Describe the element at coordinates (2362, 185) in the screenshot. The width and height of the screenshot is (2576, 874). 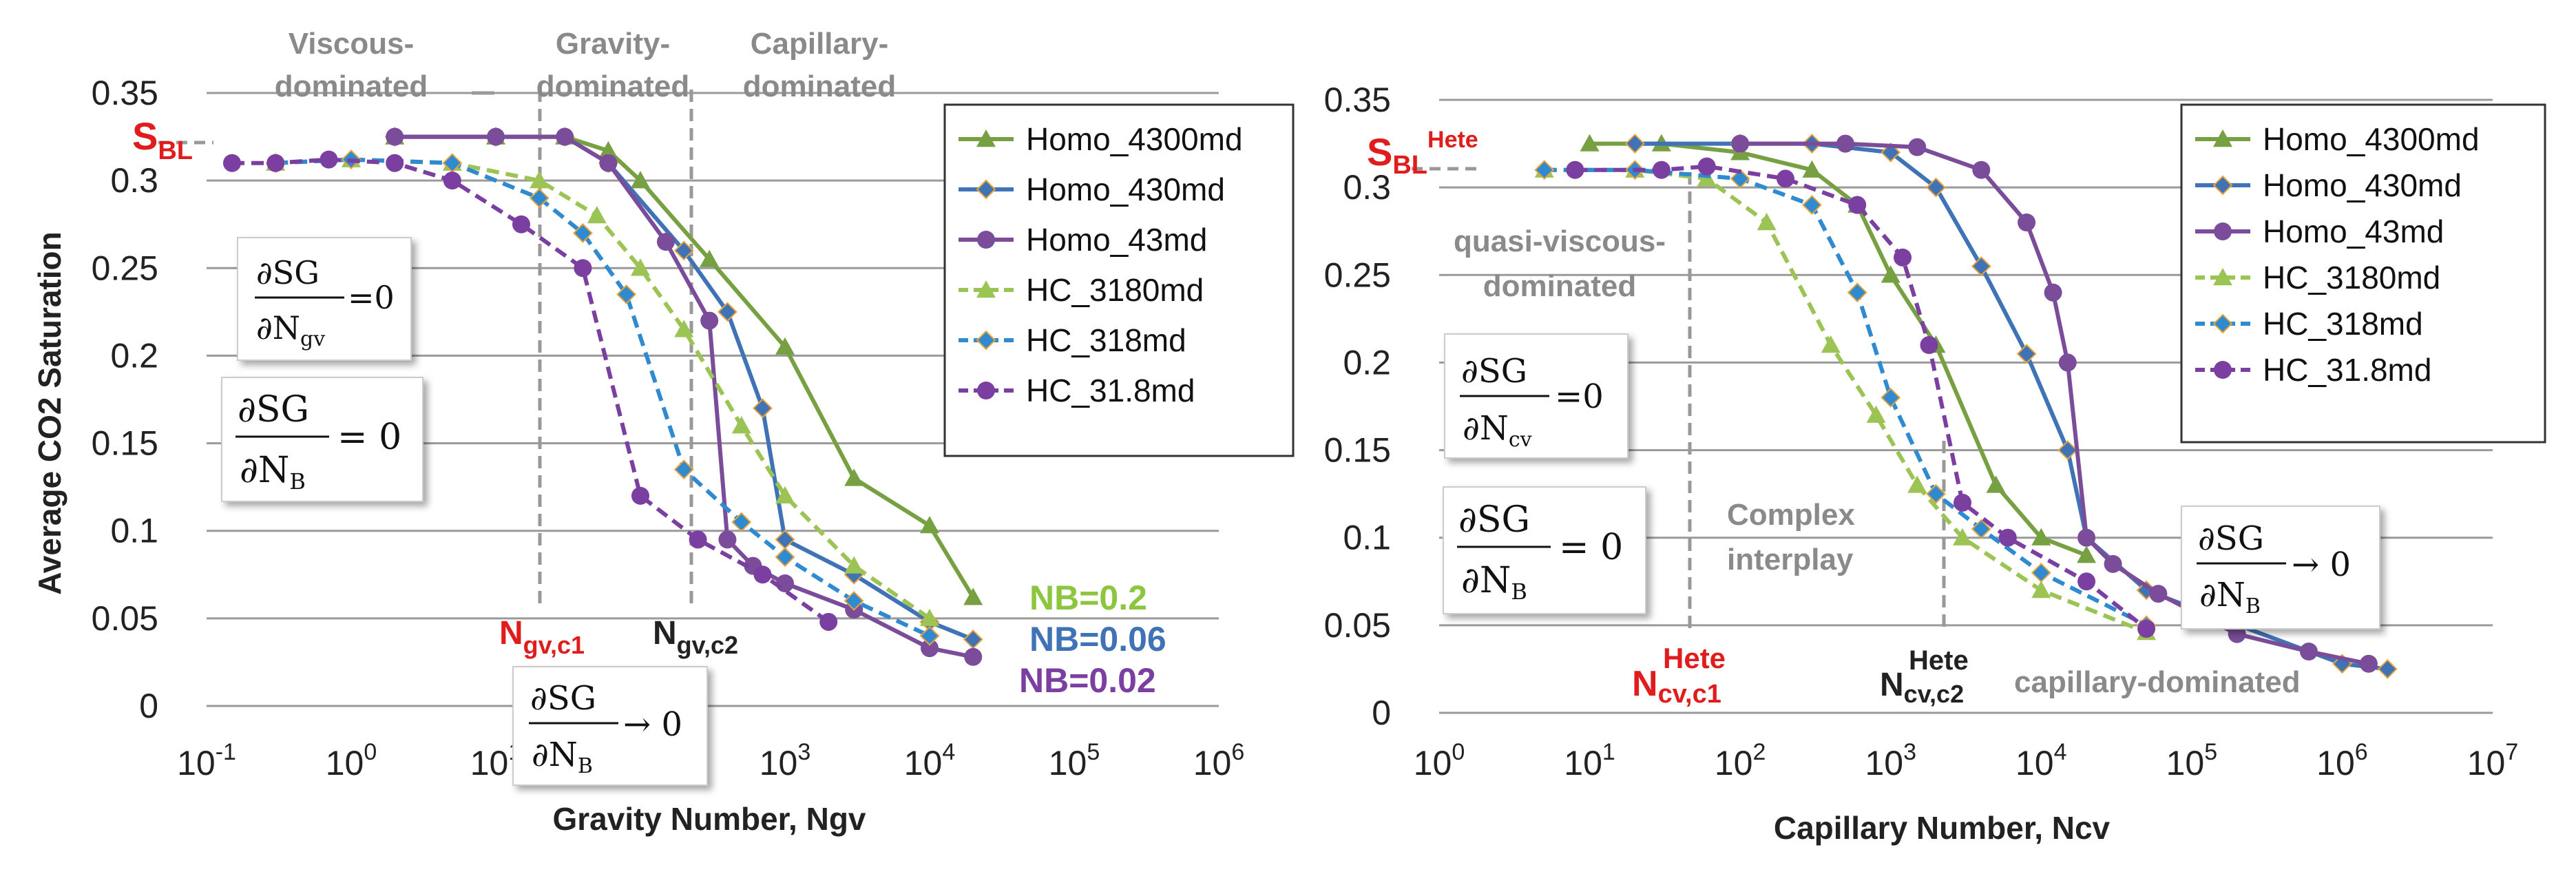
I see `legend-label: Homo_430md` at that location.